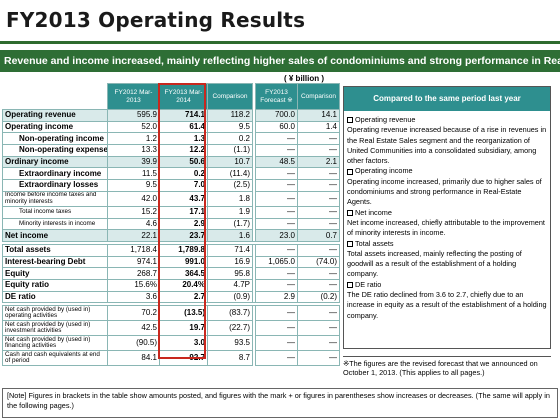  What do you see at coordinates (183, 198) in the screenshot?
I see `cell-fy2013: 43.7` at bounding box center [183, 198].